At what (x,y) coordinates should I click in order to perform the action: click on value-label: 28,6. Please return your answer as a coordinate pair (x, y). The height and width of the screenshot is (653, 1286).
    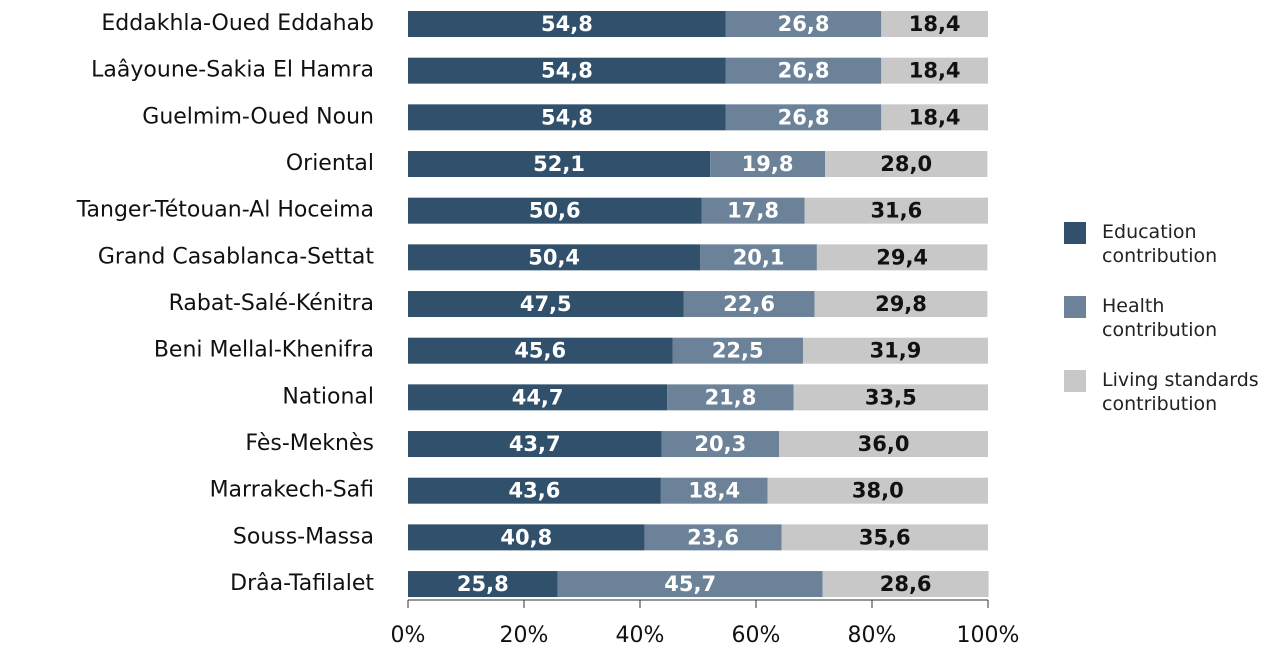
    Looking at the image, I should click on (906, 584).